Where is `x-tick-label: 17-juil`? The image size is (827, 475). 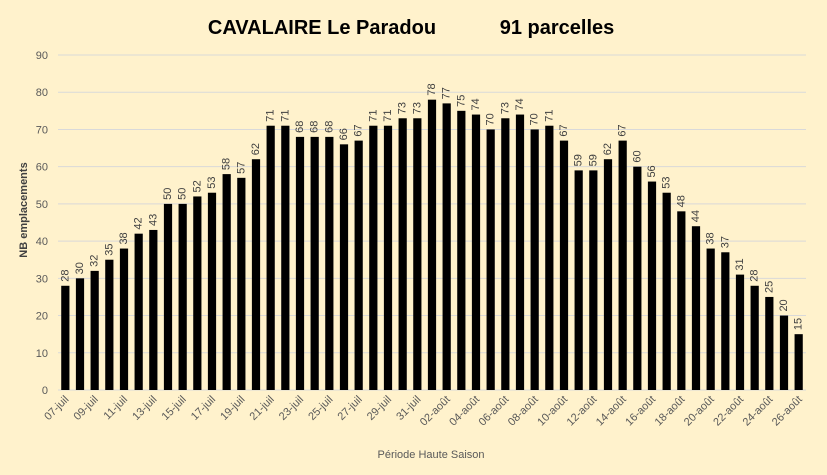 x-tick-label: 17-juil is located at coordinates (203, 408).